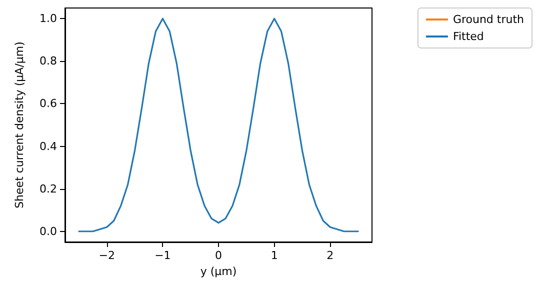 This screenshot has width=544, height=294. What do you see at coordinates (106, 255) in the screenshot?
I see `x-tick-label: −2` at bounding box center [106, 255].